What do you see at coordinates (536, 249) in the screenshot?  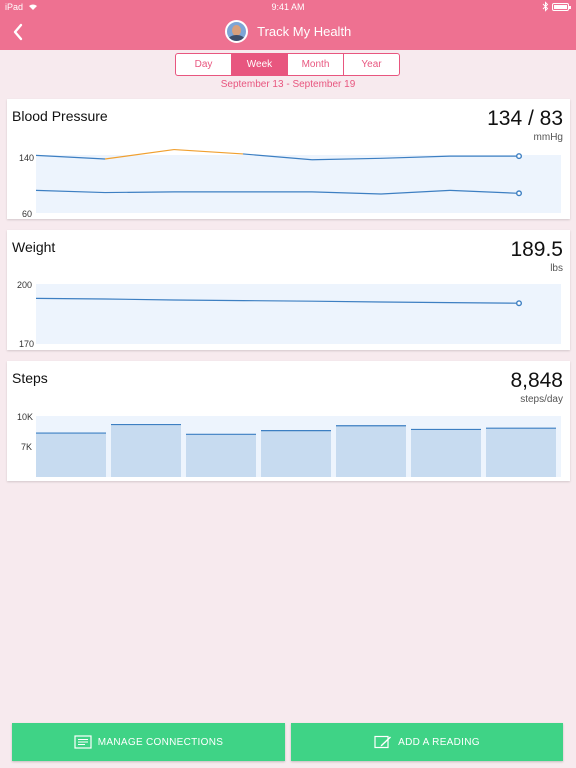 I see `card-value: 189.5` at bounding box center [536, 249].